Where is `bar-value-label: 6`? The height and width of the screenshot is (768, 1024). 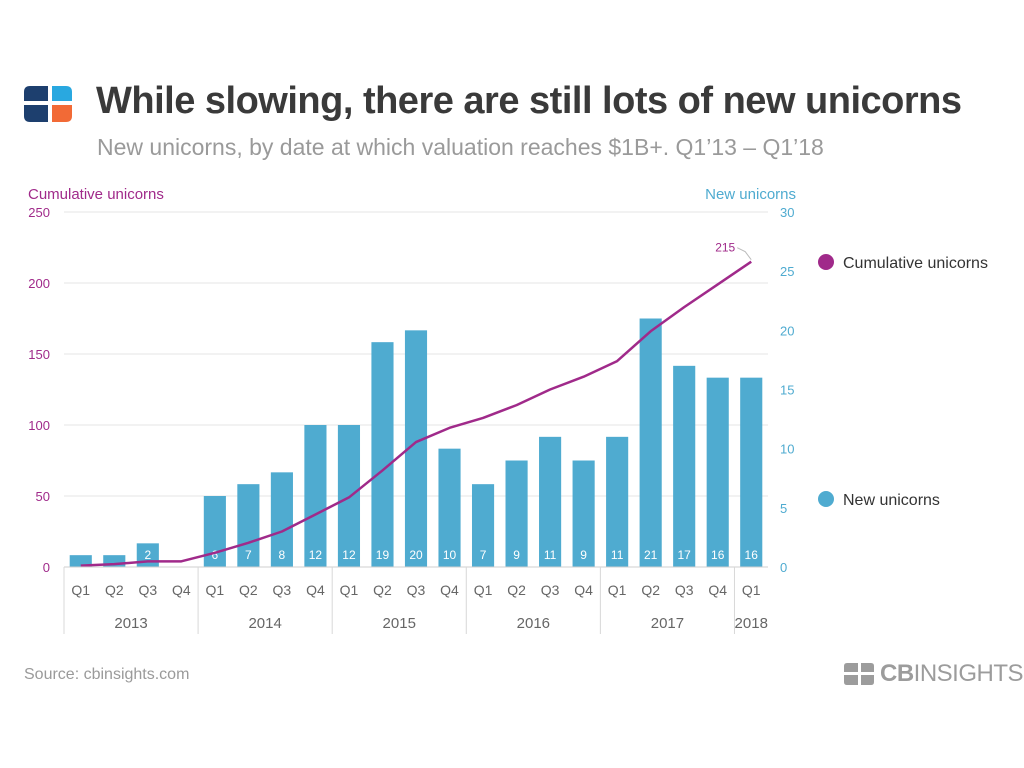 bar-value-label: 6 is located at coordinates (215, 555).